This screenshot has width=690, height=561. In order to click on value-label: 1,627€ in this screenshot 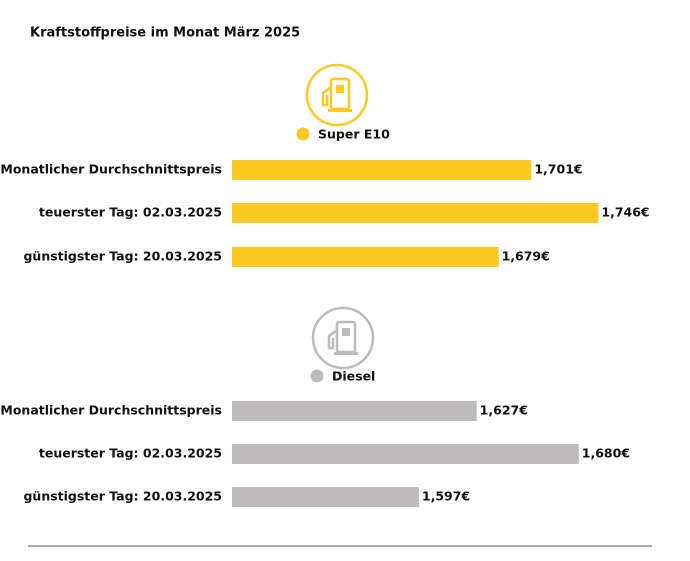, I will do `click(504, 410)`.